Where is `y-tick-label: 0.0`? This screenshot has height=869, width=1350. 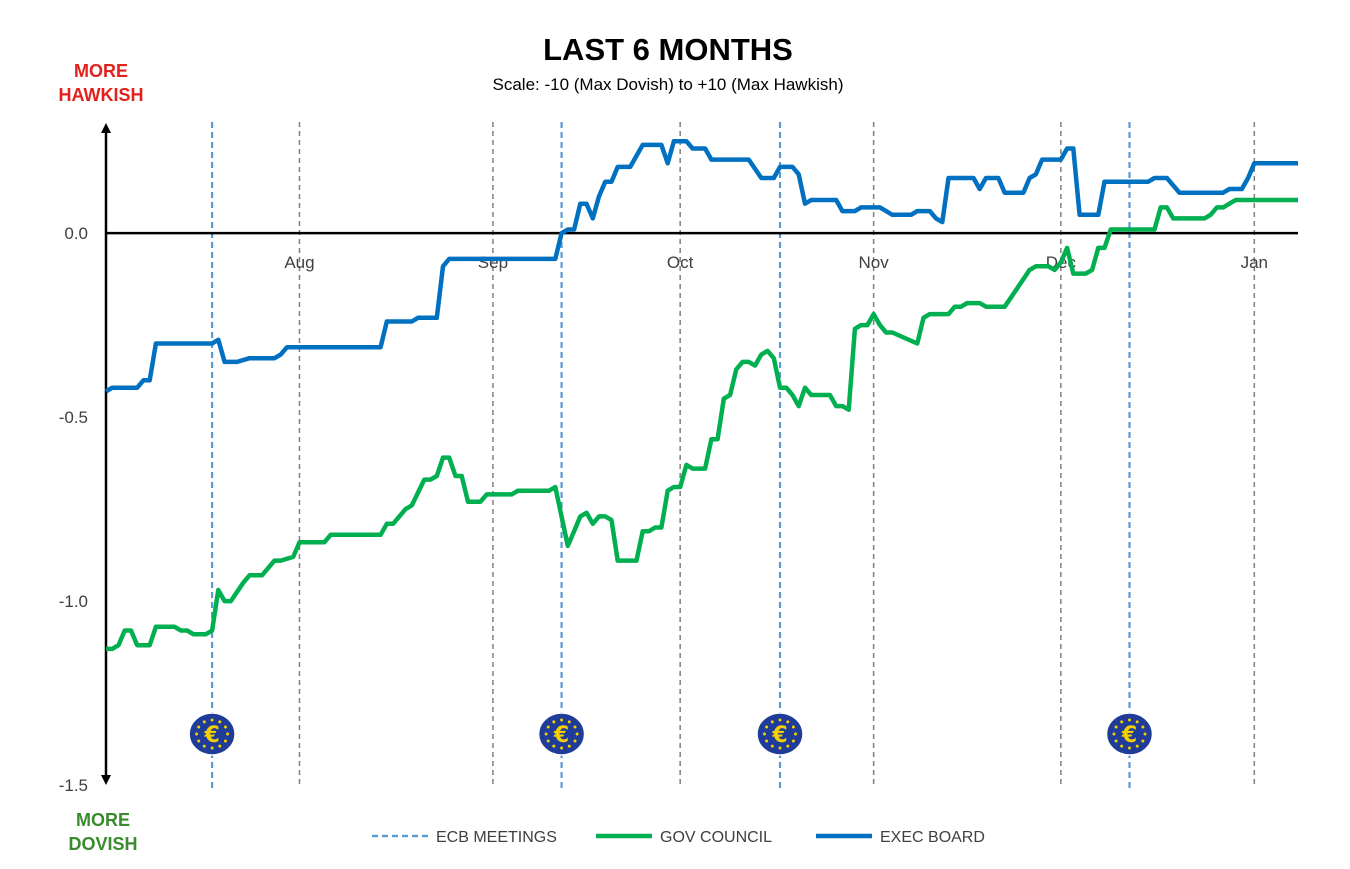 y-tick-label: 0.0 is located at coordinates (76, 233).